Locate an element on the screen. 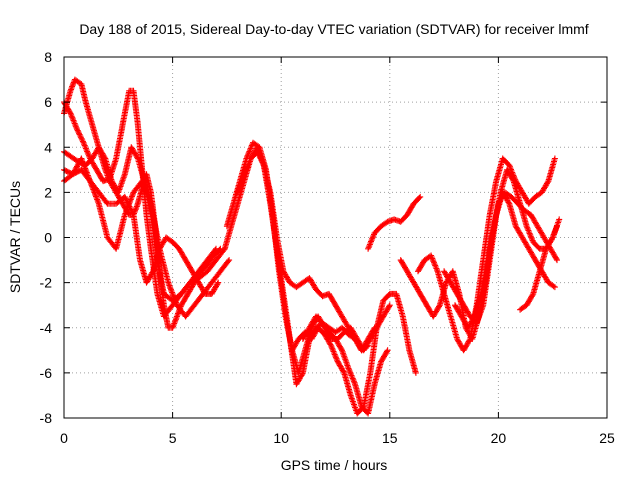  y-axis-label: SDTVAR / TECUs is located at coordinates (15, 237).